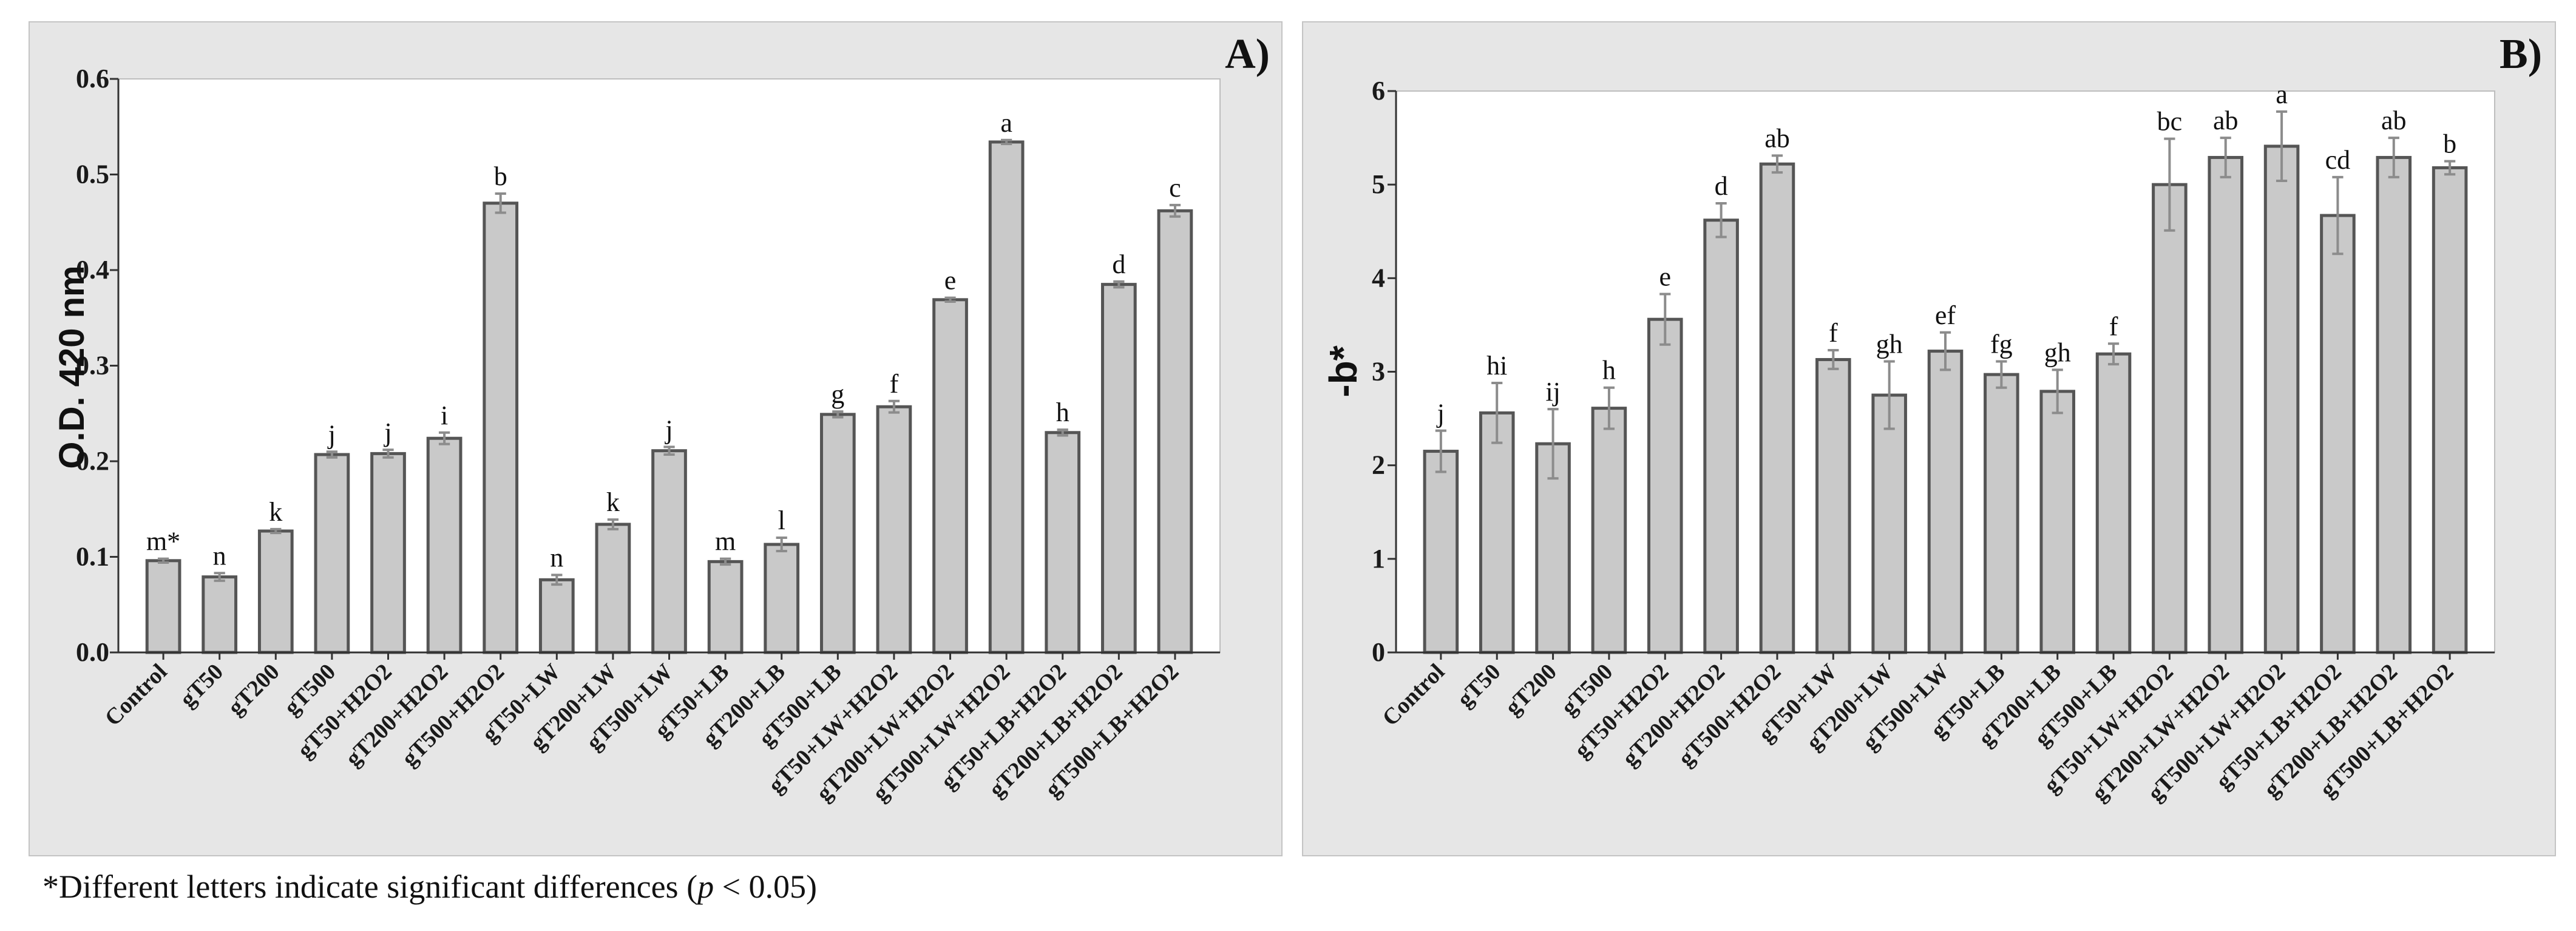 Image resolution: width=2576 pixels, height=931 pixels. What do you see at coordinates (72, 367) in the screenshot?
I see `y-axis-title: O.D. 420 nm` at bounding box center [72, 367].